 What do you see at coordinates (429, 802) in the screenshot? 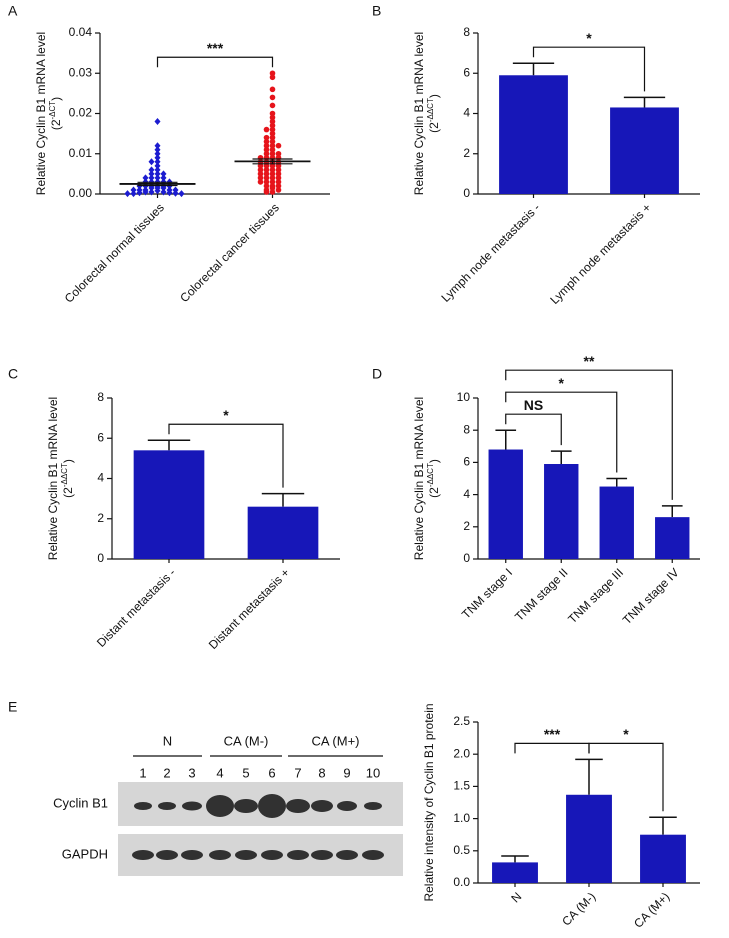
I see `y-axis-label: Relative intensity of Cyclin B1 protein` at bounding box center [429, 802].